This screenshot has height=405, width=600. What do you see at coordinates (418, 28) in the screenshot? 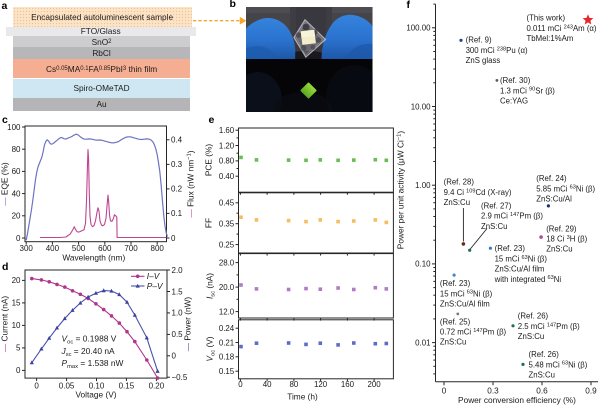
I see `svg-text: 100.00` at bounding box center [418, 28].